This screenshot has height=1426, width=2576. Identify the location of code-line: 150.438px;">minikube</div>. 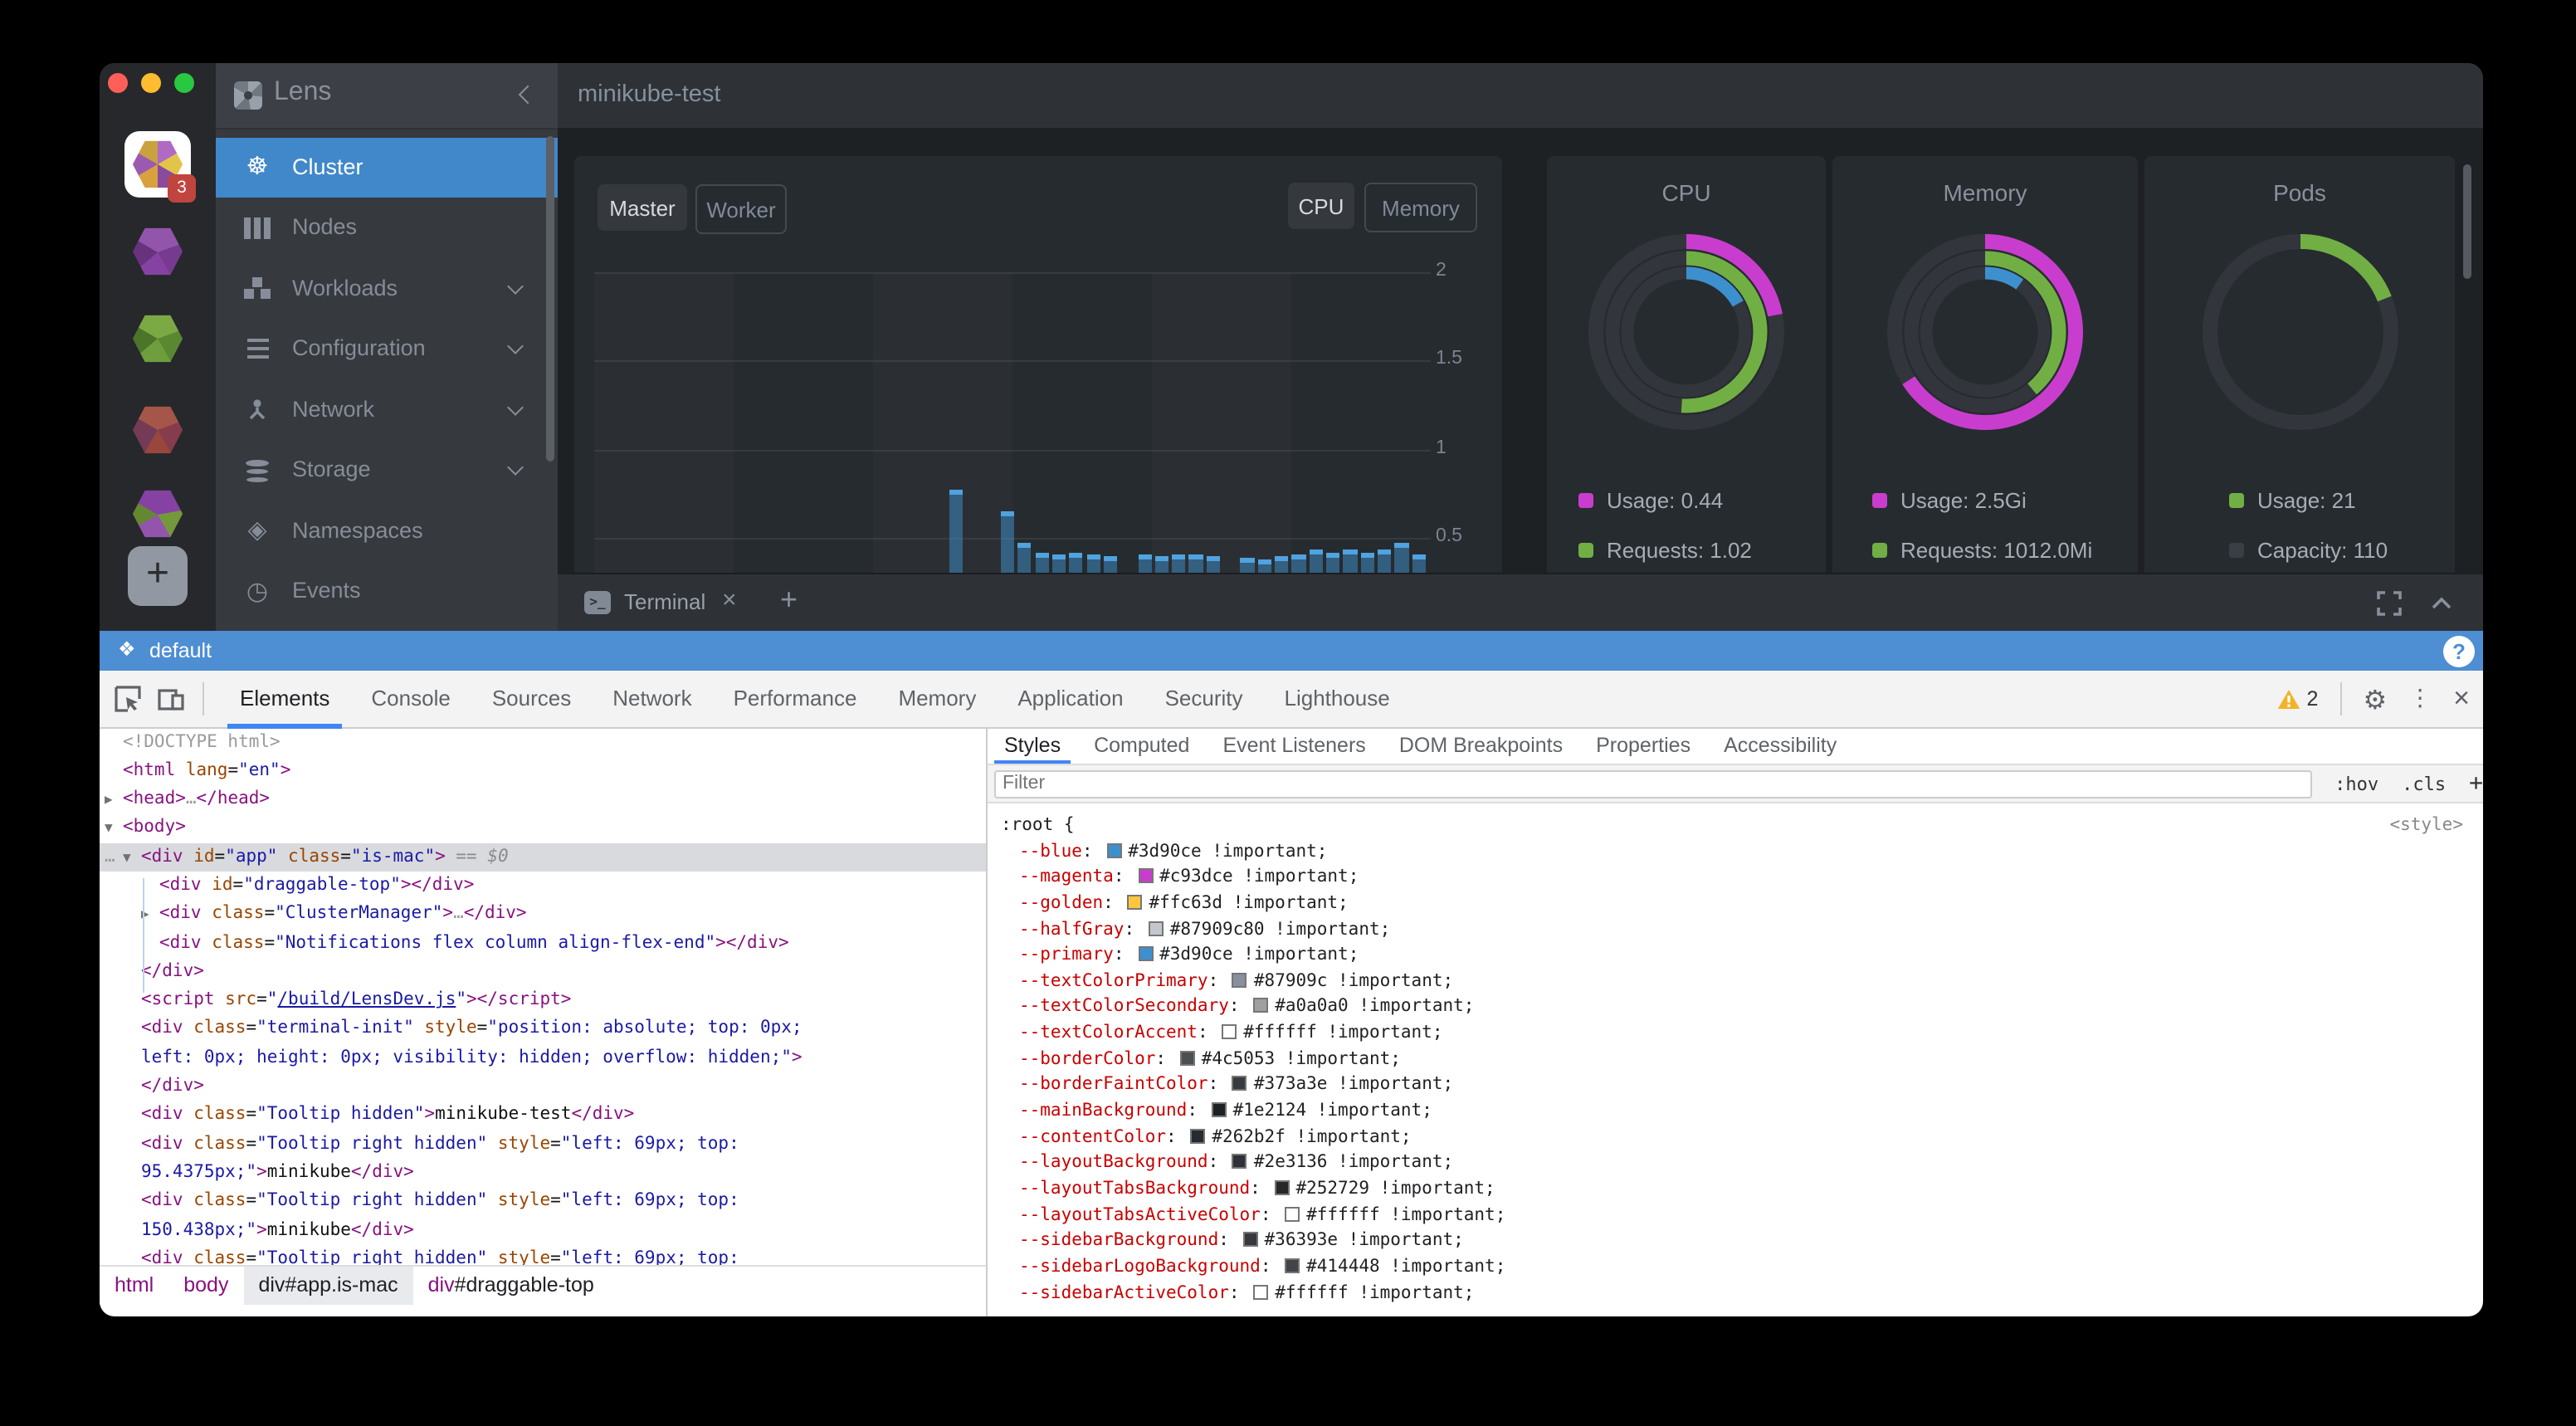
(543, 1230).